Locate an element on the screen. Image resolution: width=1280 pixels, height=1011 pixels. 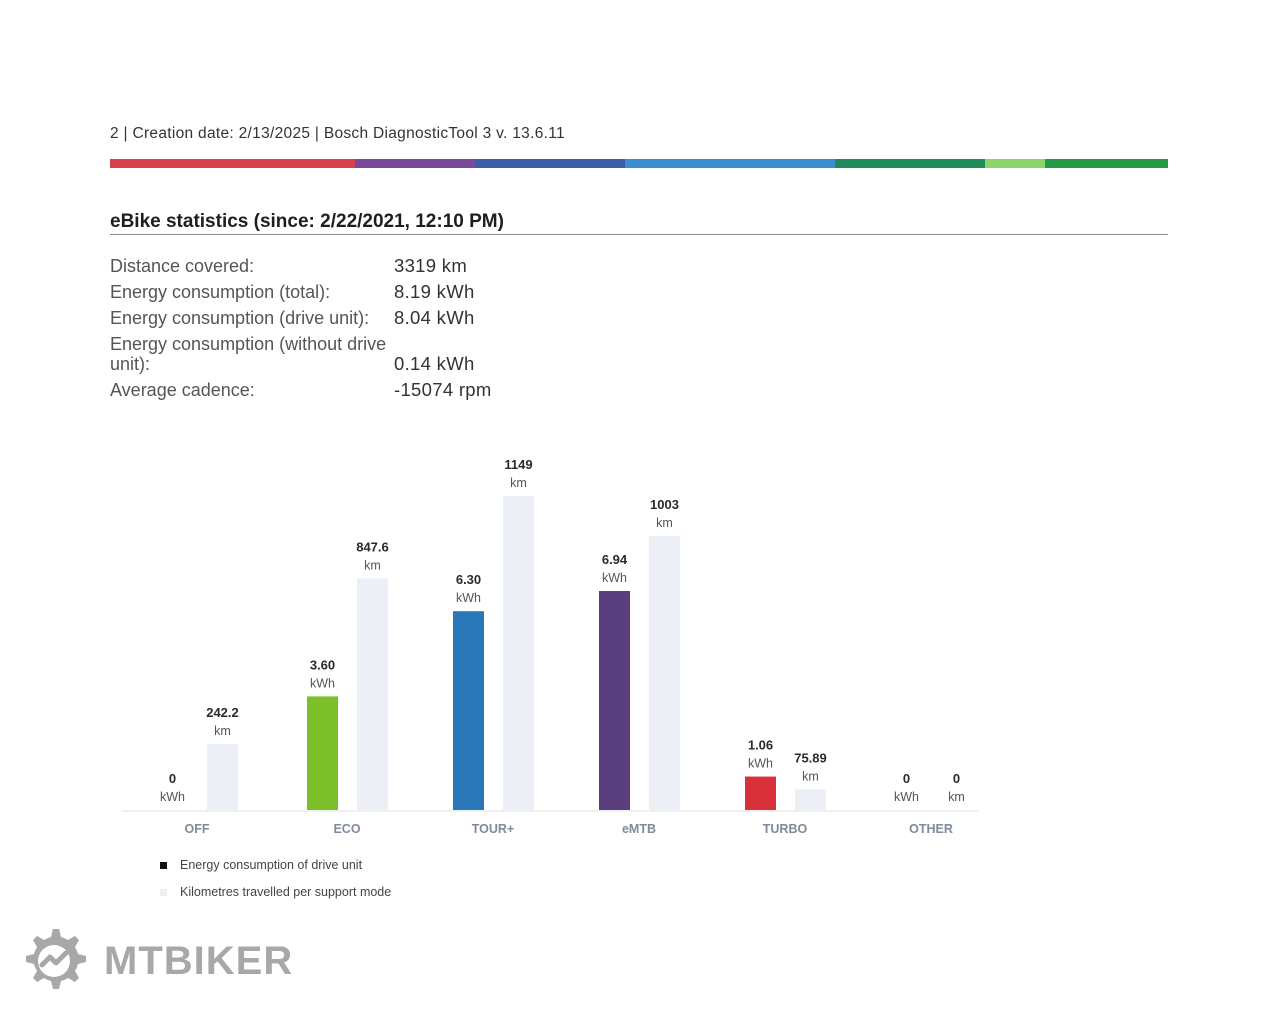
distance-value-label: 75.89 is located at coordinates (810, 757).